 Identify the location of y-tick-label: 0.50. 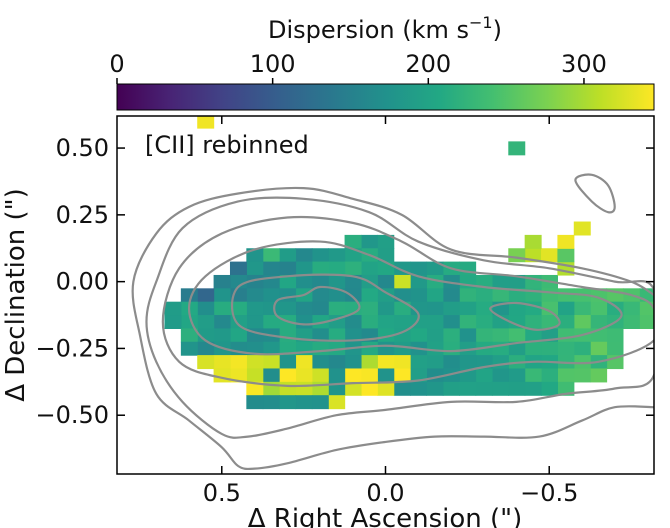
(82, 148).